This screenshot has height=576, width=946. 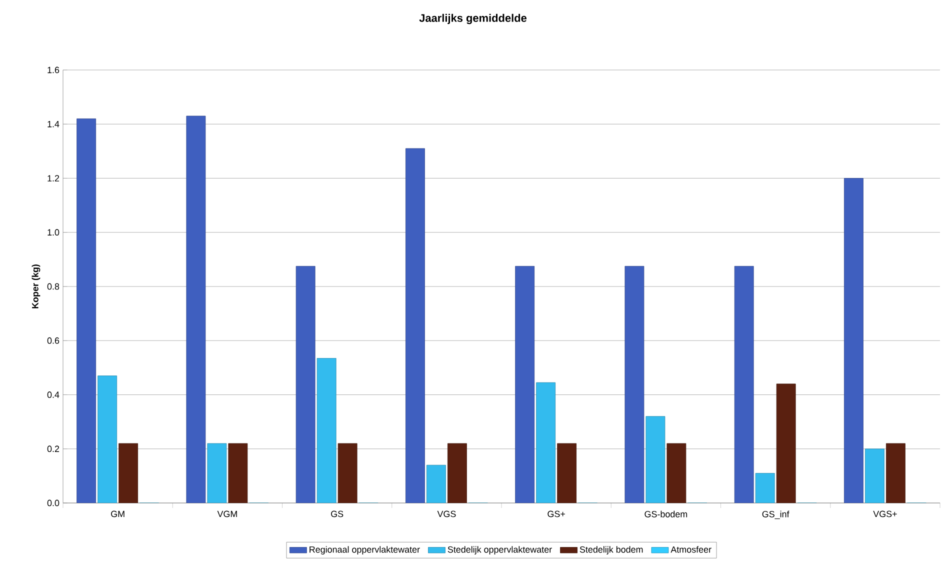 I want to click on x-tick-label: GM, so click(x=117, y=514).